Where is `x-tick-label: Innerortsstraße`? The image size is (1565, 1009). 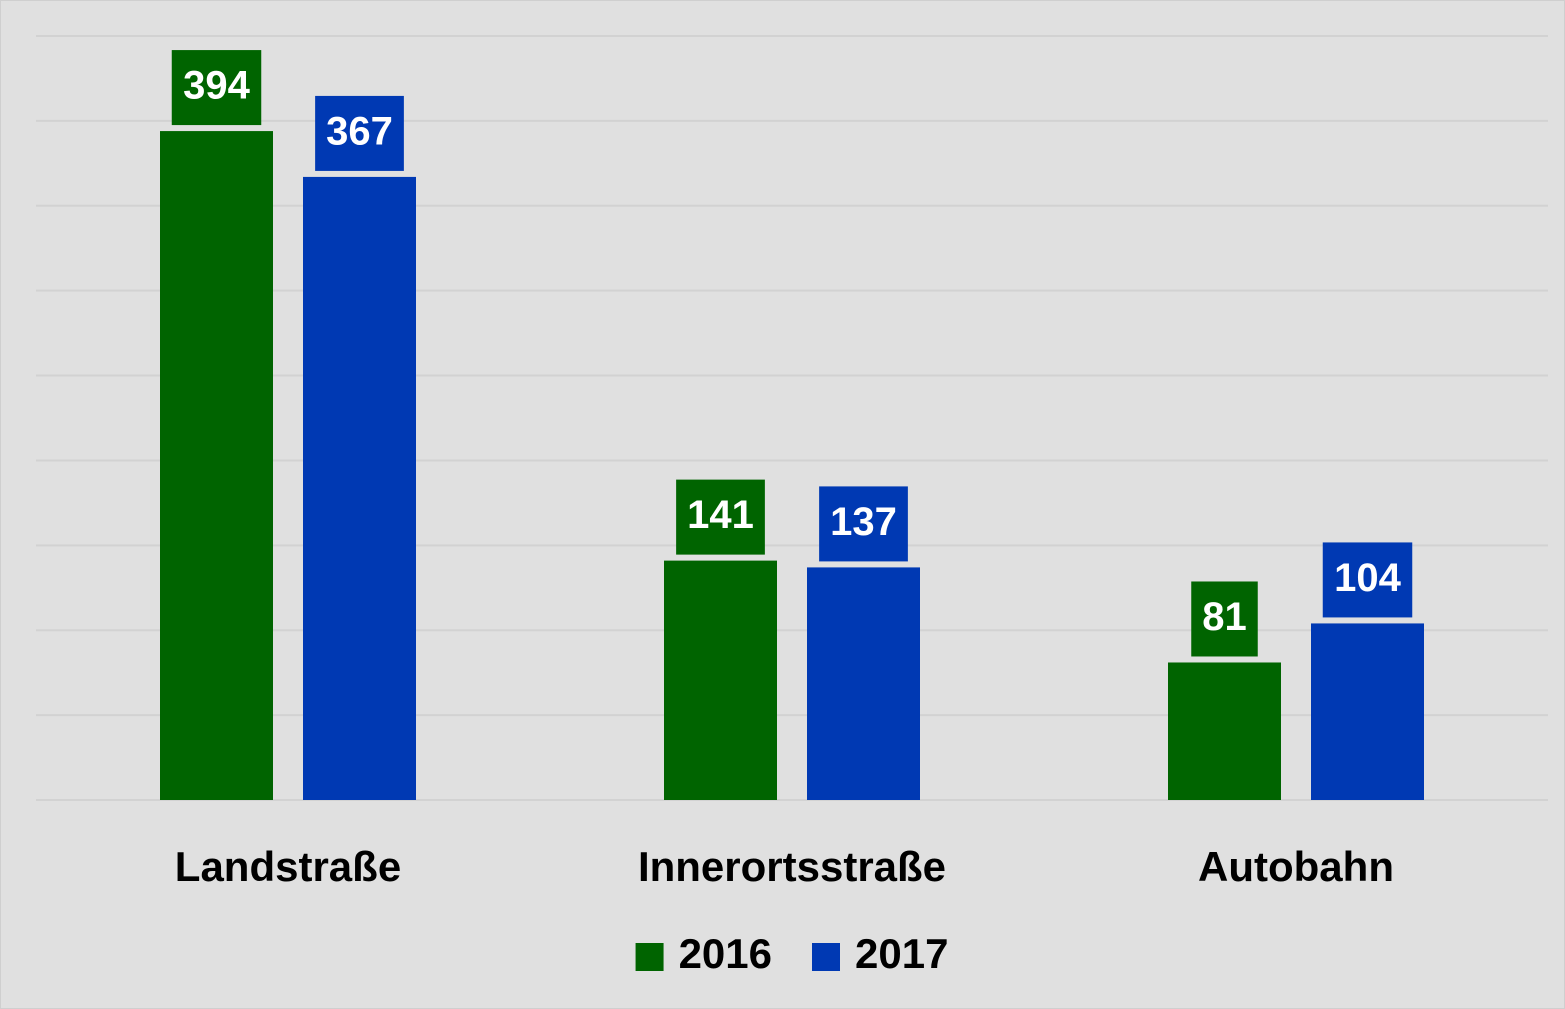
x-tick-label: Innerortsstraße is located at coordinates (792, 866).